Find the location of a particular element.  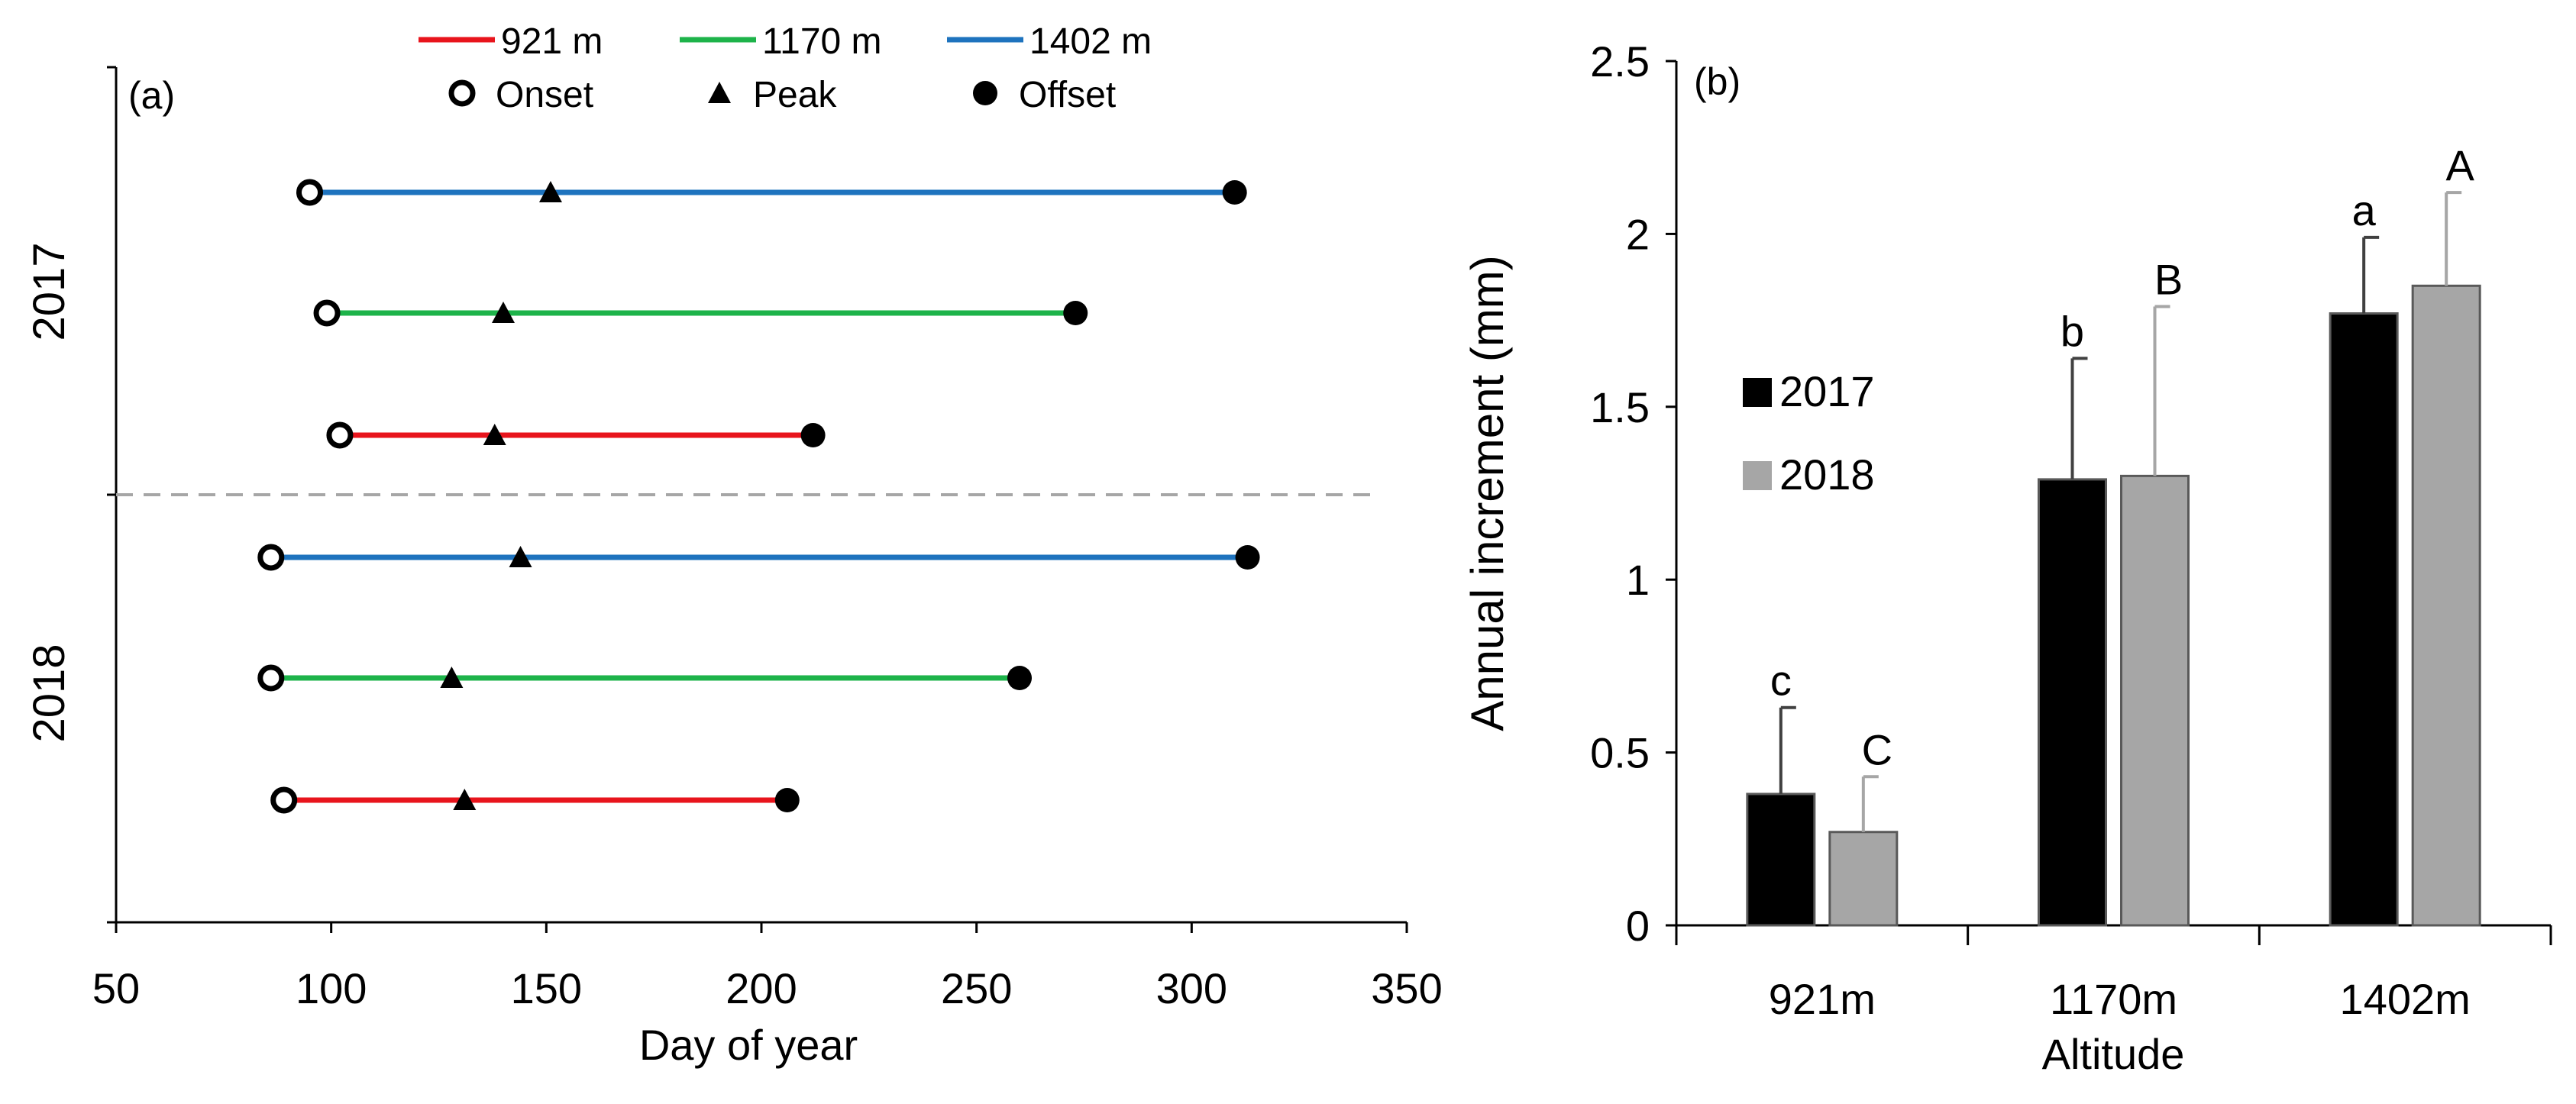

peak-marker-2018-1170m is located at coordinates (452, 677).